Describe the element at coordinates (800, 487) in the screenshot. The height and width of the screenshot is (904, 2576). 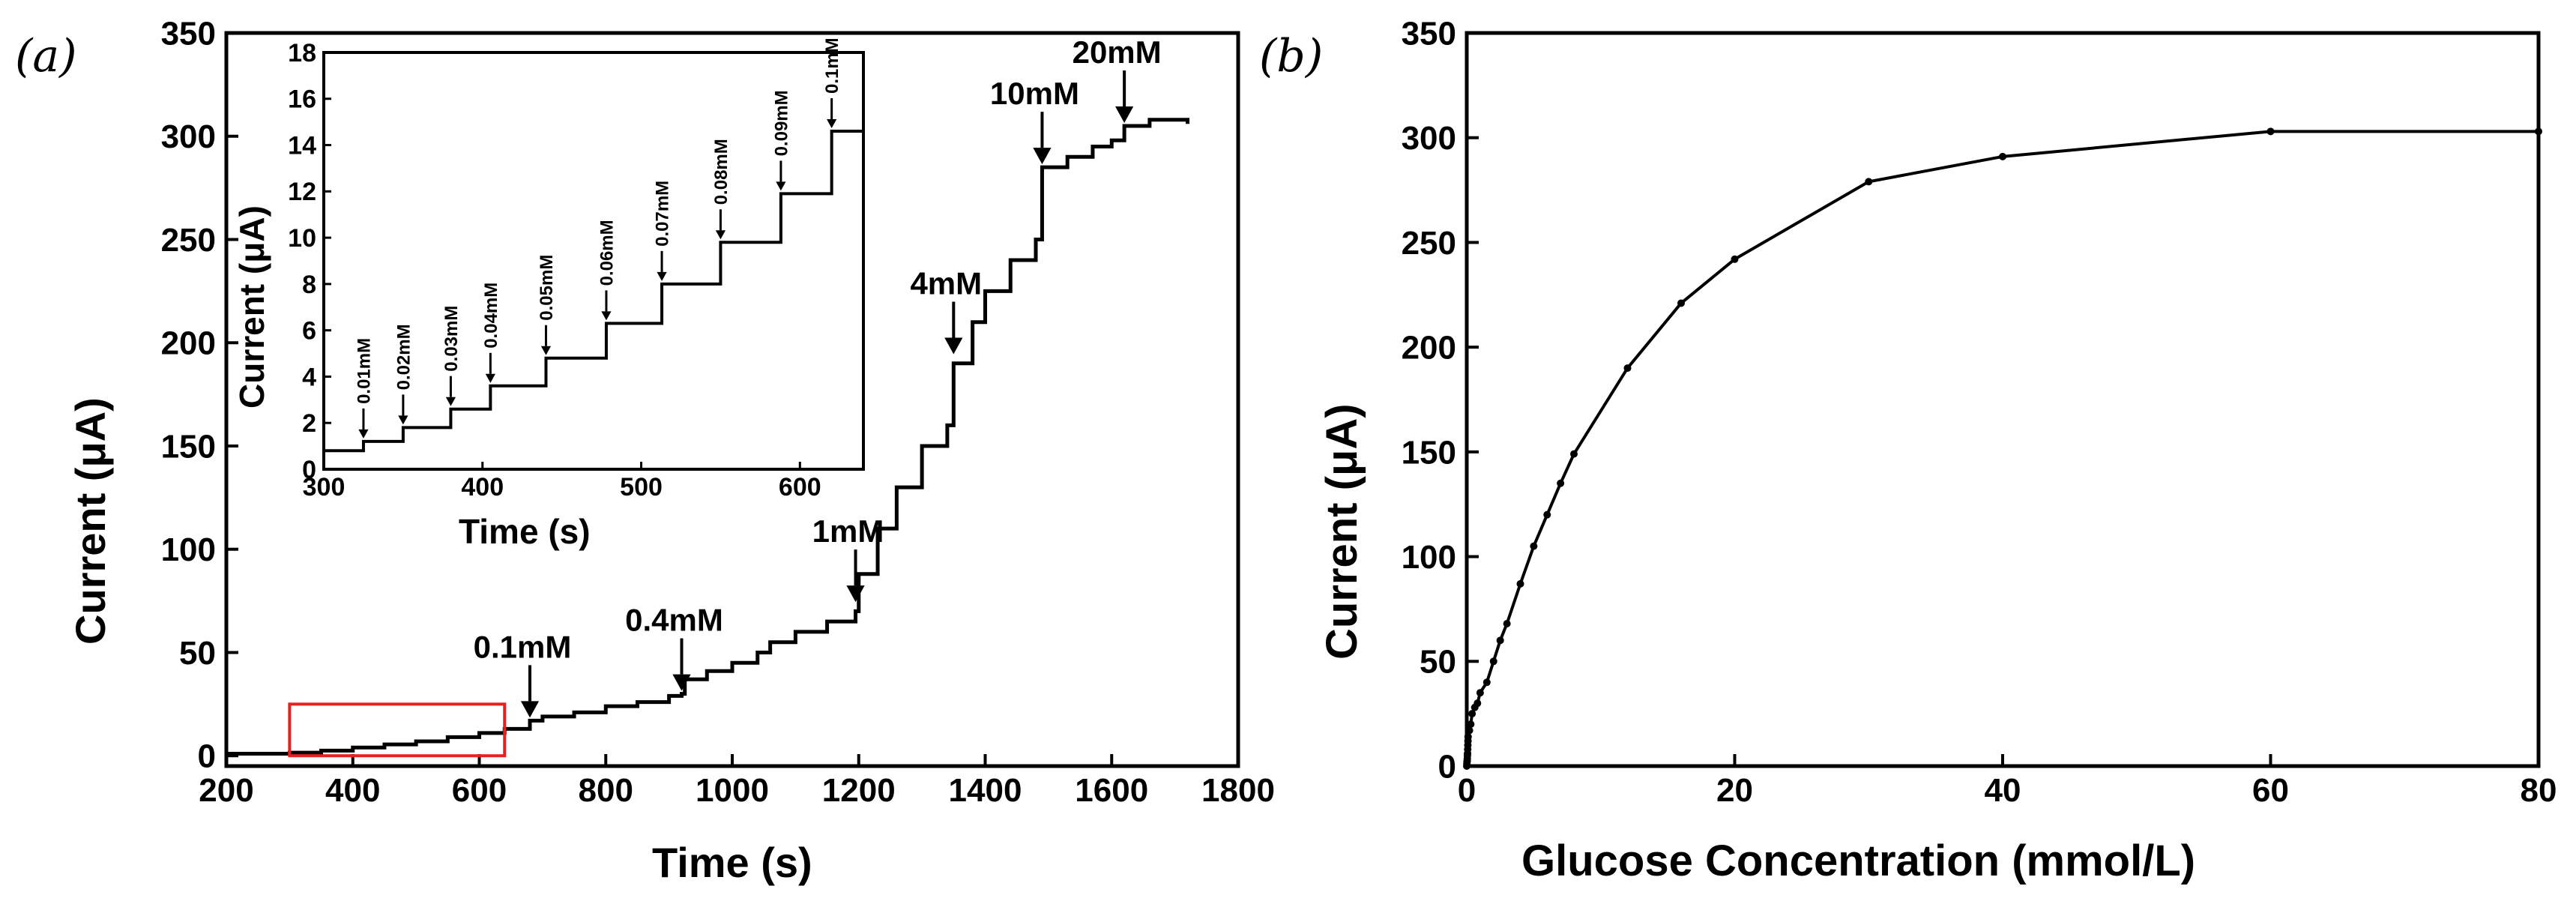
I see `inset-xtick-label: 600` at that location.